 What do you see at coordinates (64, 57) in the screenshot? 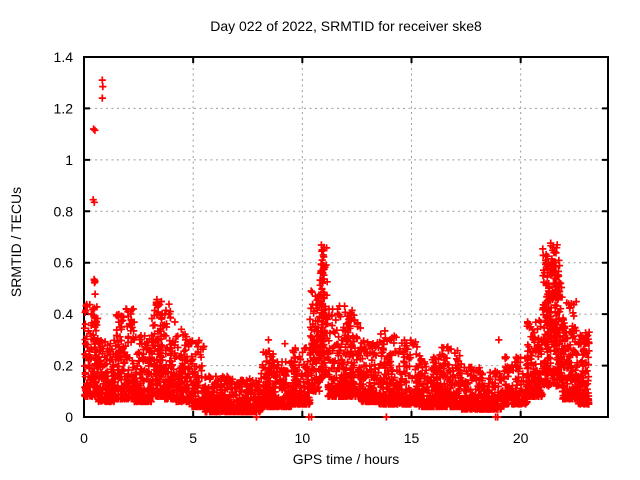
I see `y-tick-label: 1.4` at bounding box center [64, 57].